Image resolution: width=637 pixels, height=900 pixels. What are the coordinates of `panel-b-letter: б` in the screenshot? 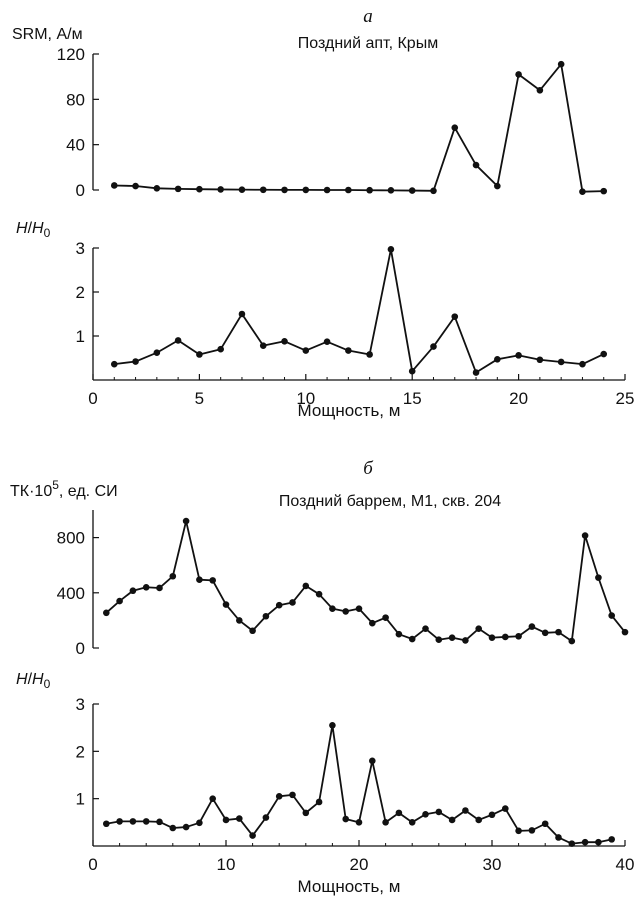 It's located at (368, 468).